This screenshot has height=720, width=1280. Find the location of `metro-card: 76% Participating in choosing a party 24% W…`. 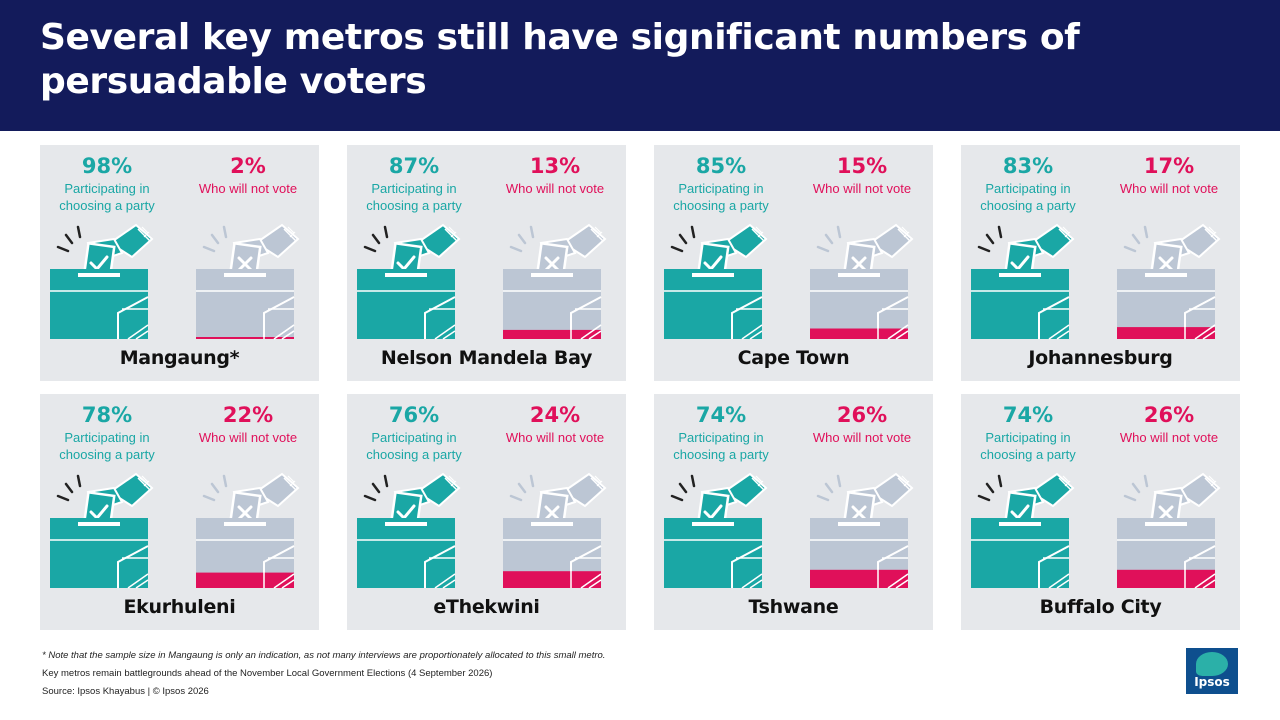

metro-card: 76% Participating in choosing a party 24% W… is located at coordinates (486, 512).